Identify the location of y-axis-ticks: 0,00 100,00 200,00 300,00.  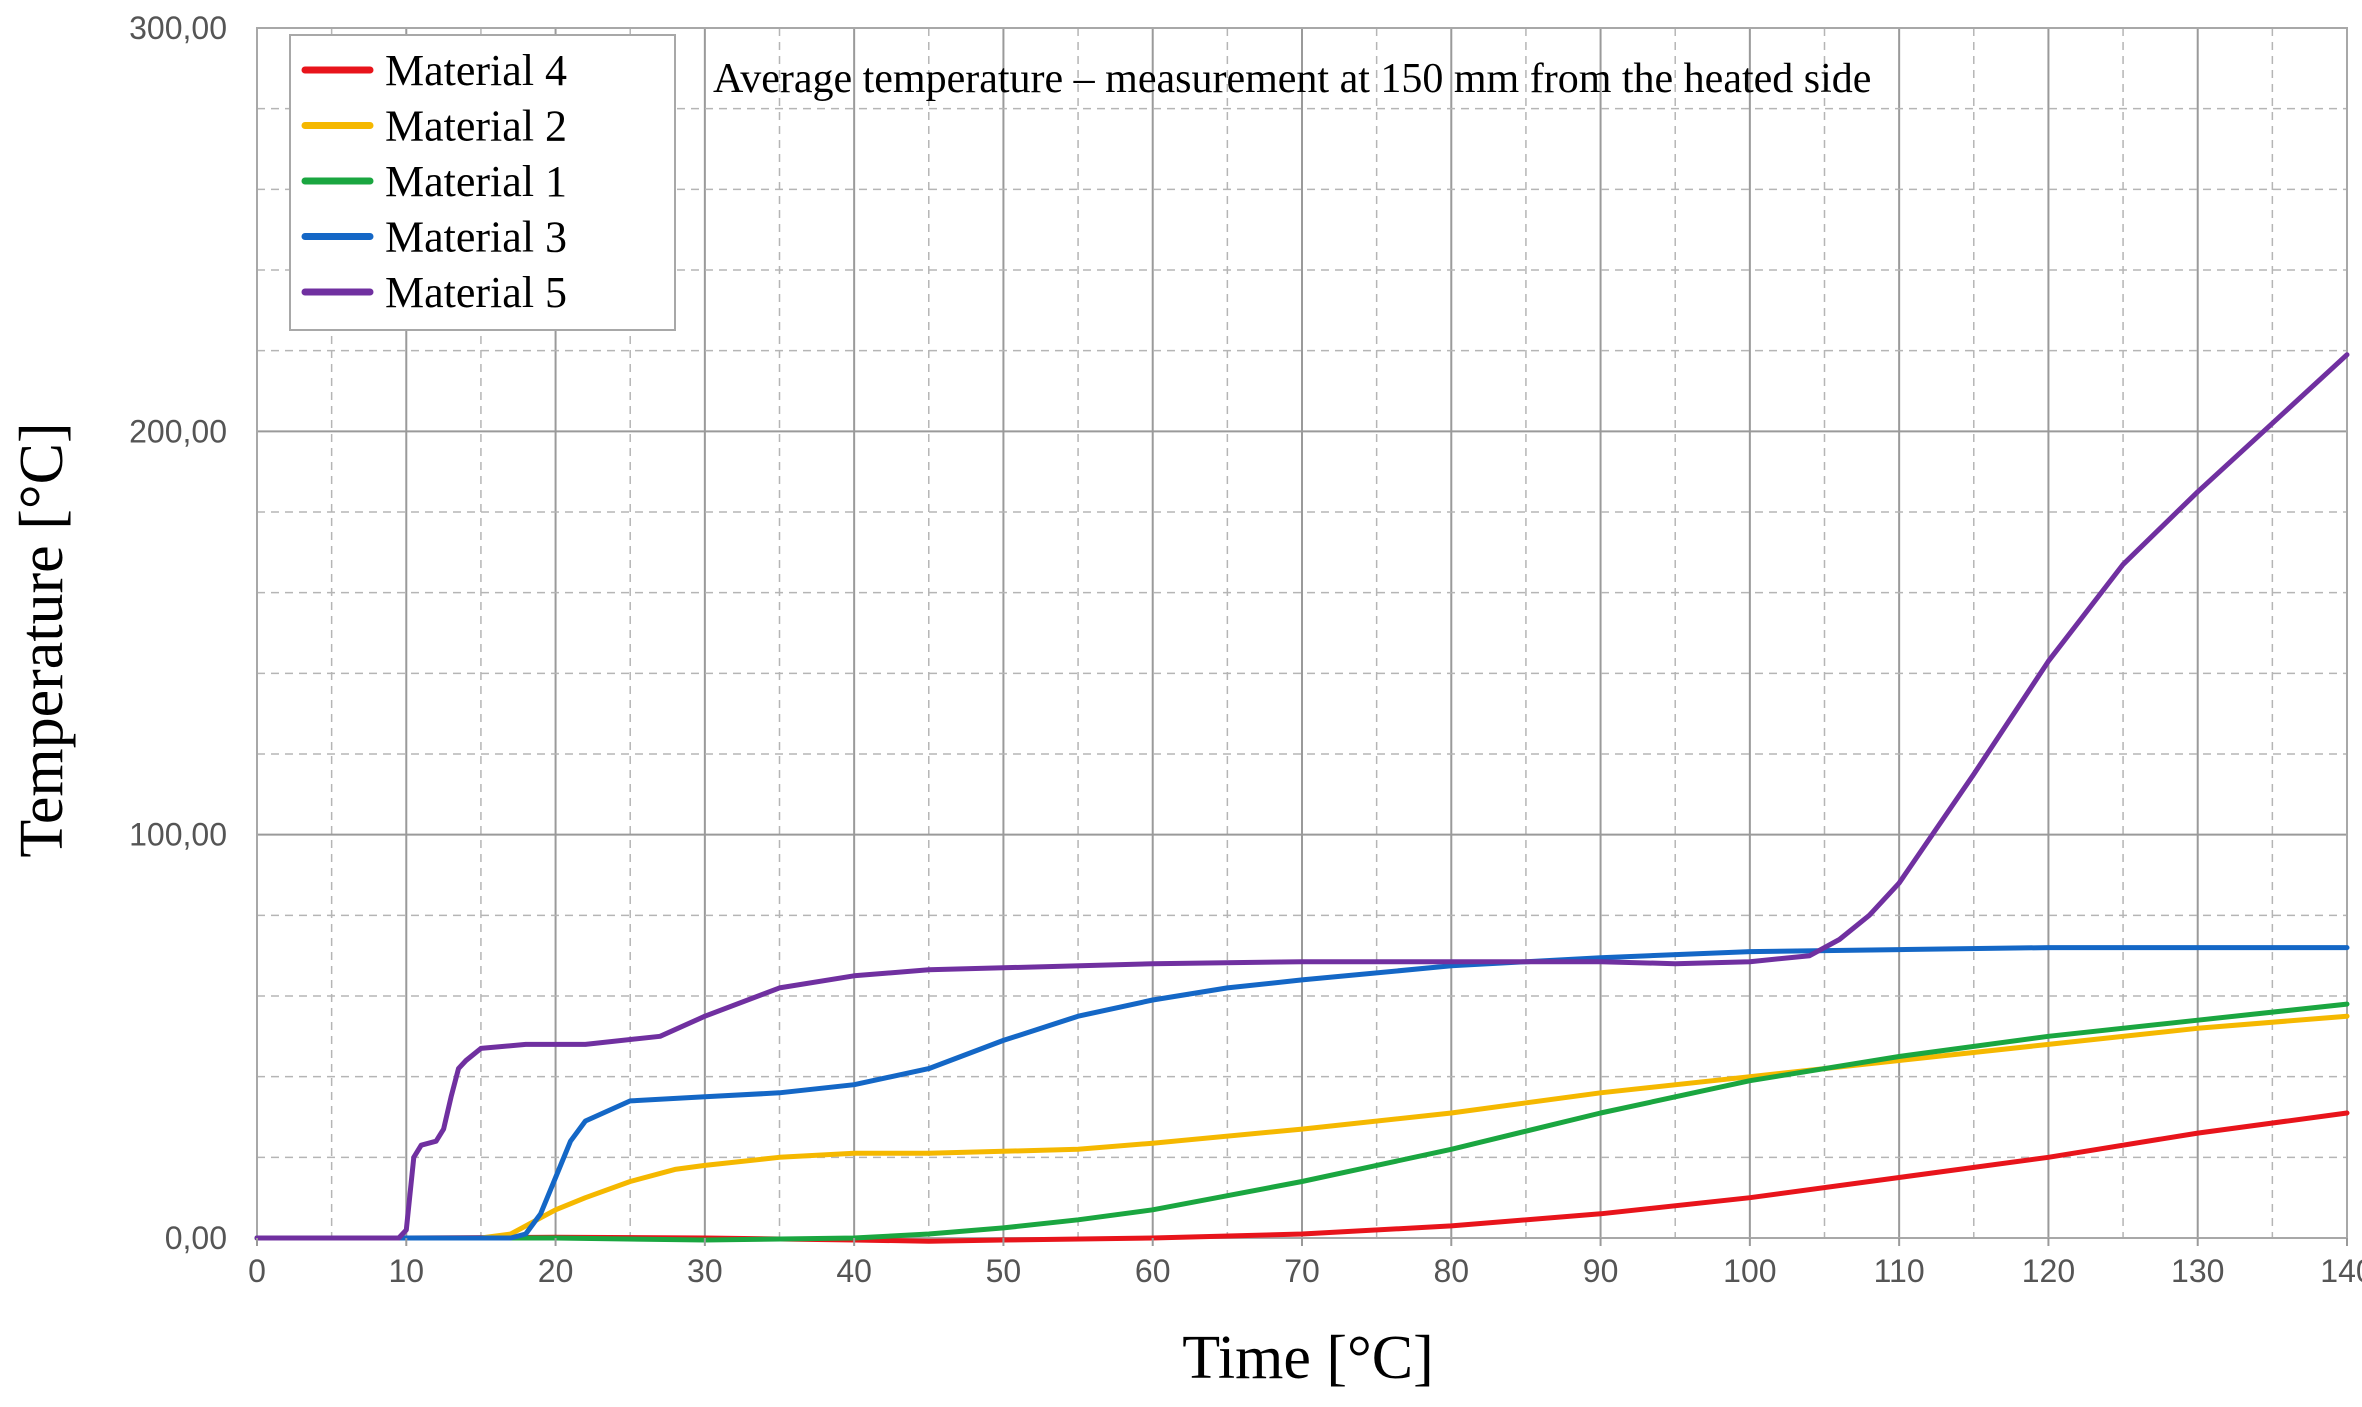
(178, 633).